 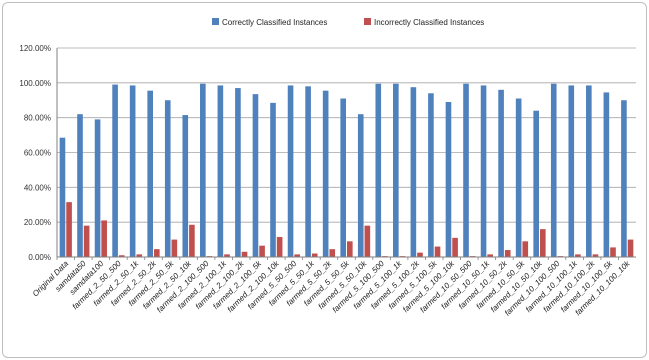 What do you see at coordinates (429, 22) in the screenshot?
I see `legend-label-incorrect: Incorrectly Classified Instances` at bounding box center [429, 22].